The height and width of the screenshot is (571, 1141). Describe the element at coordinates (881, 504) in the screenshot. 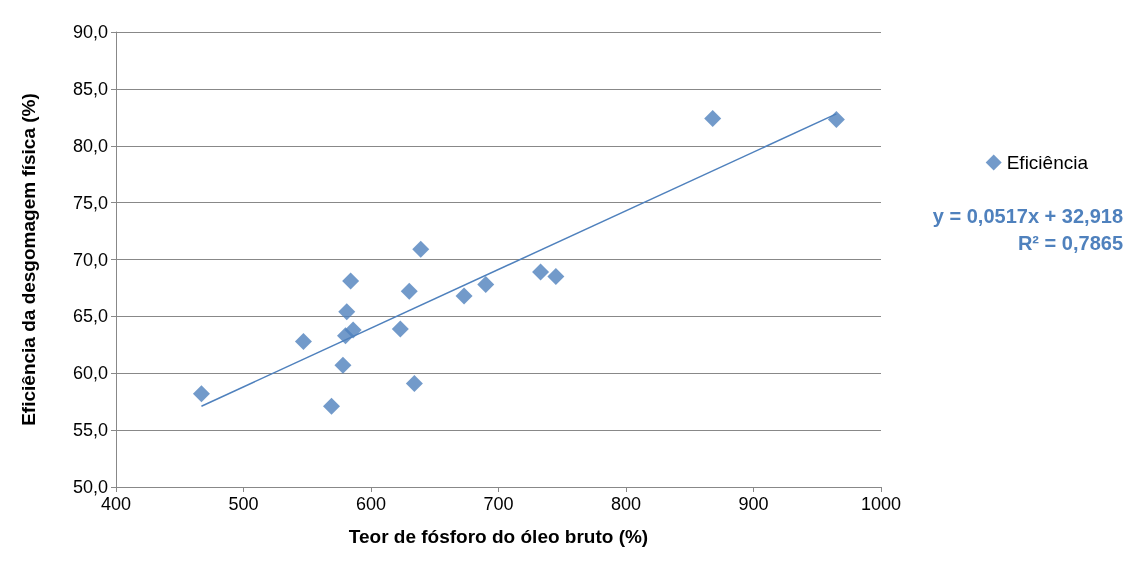

I see `x-tick-label: 1000` at that location.